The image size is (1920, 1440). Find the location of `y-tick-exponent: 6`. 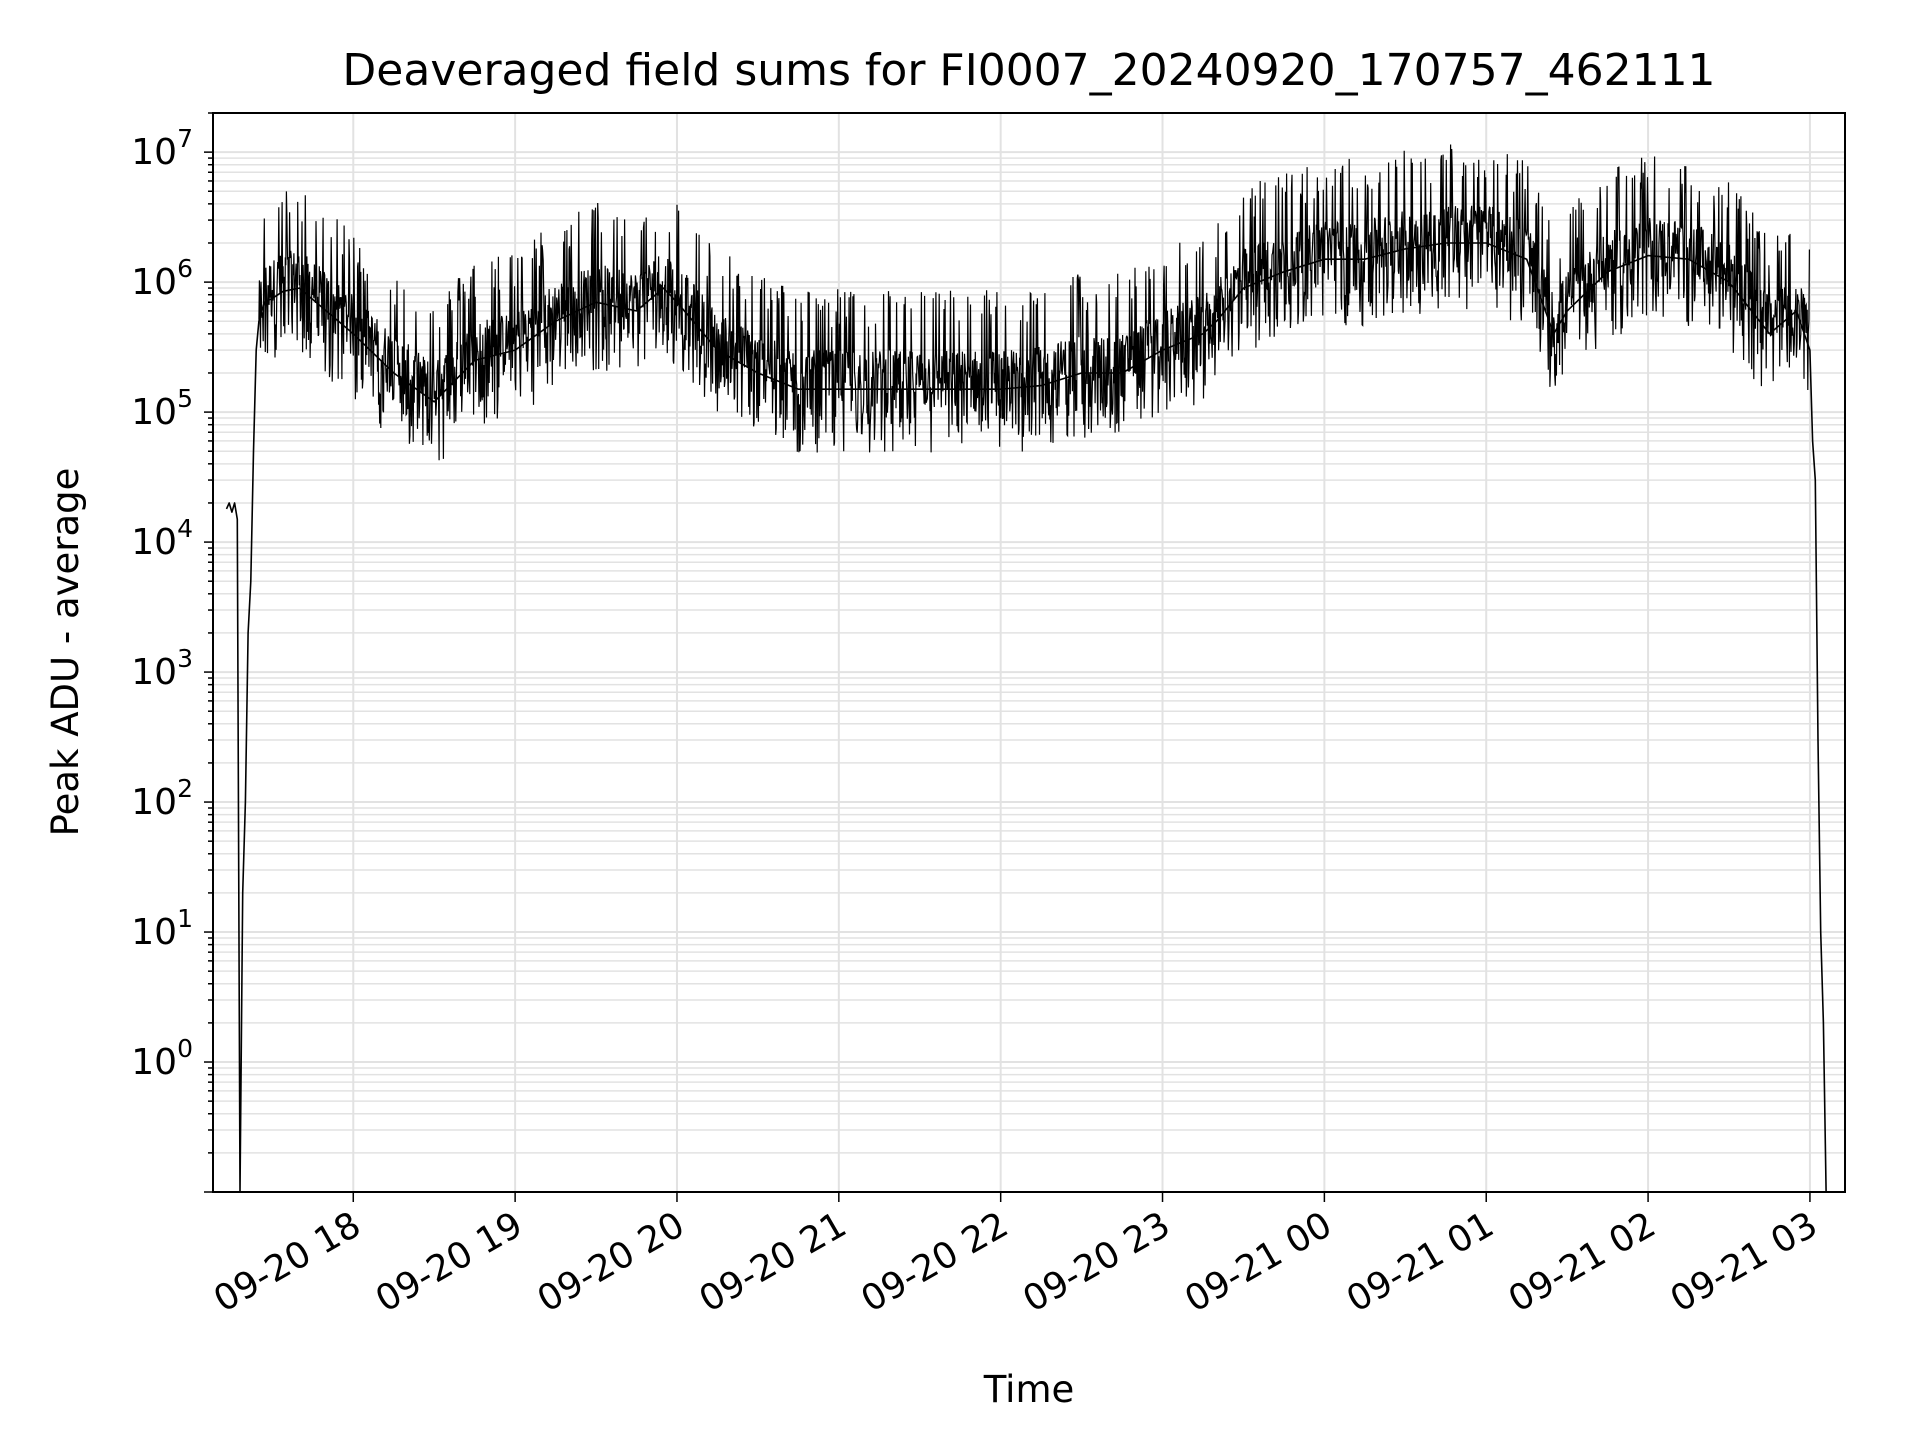

y-tick-exponent: 6 is located at coordinates (185, 268).